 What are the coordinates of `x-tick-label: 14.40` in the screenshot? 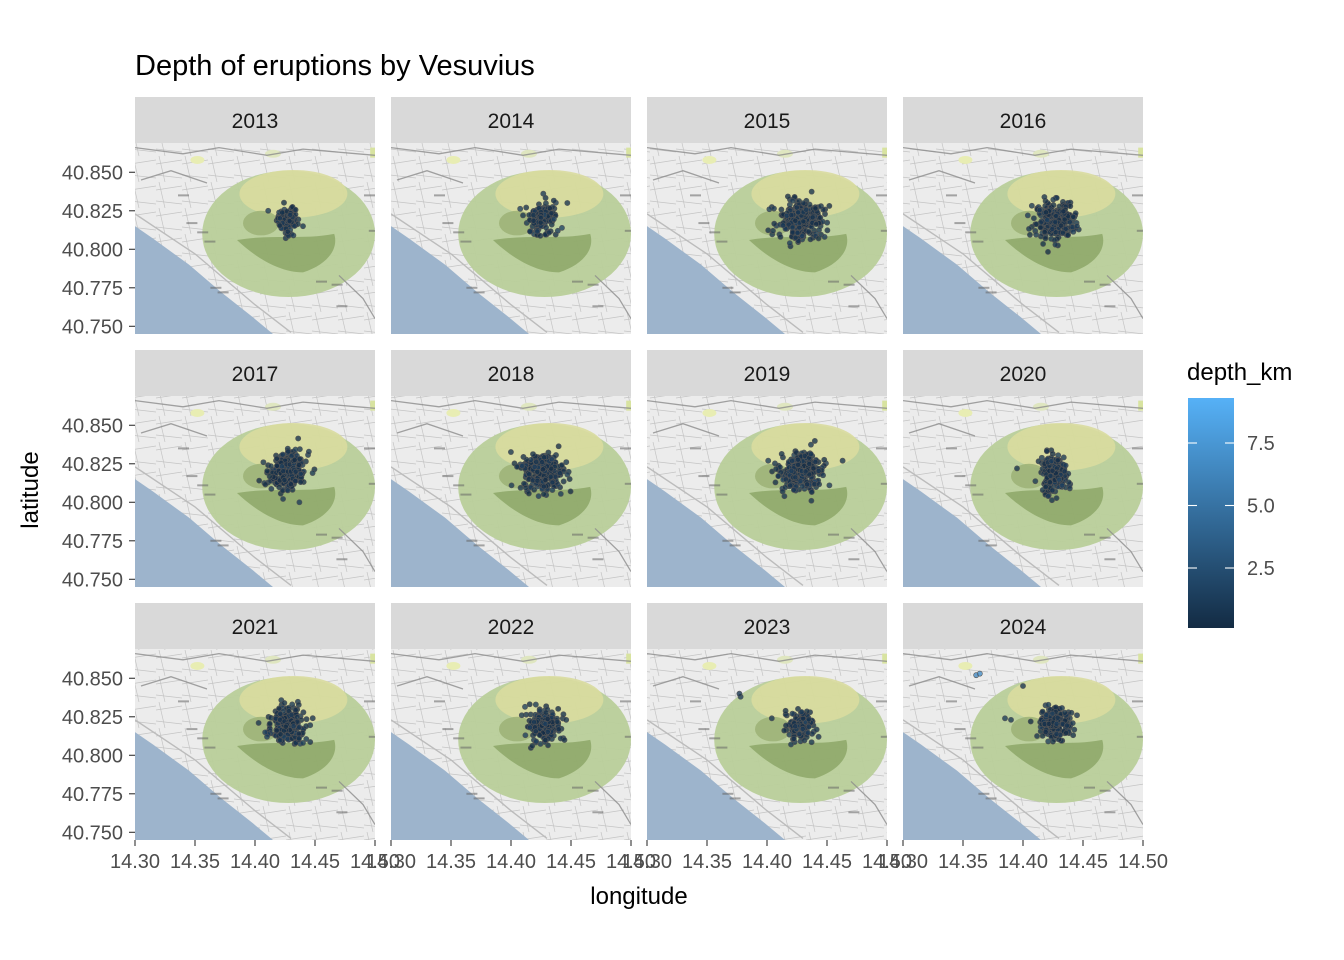 It's located at (511, 862).